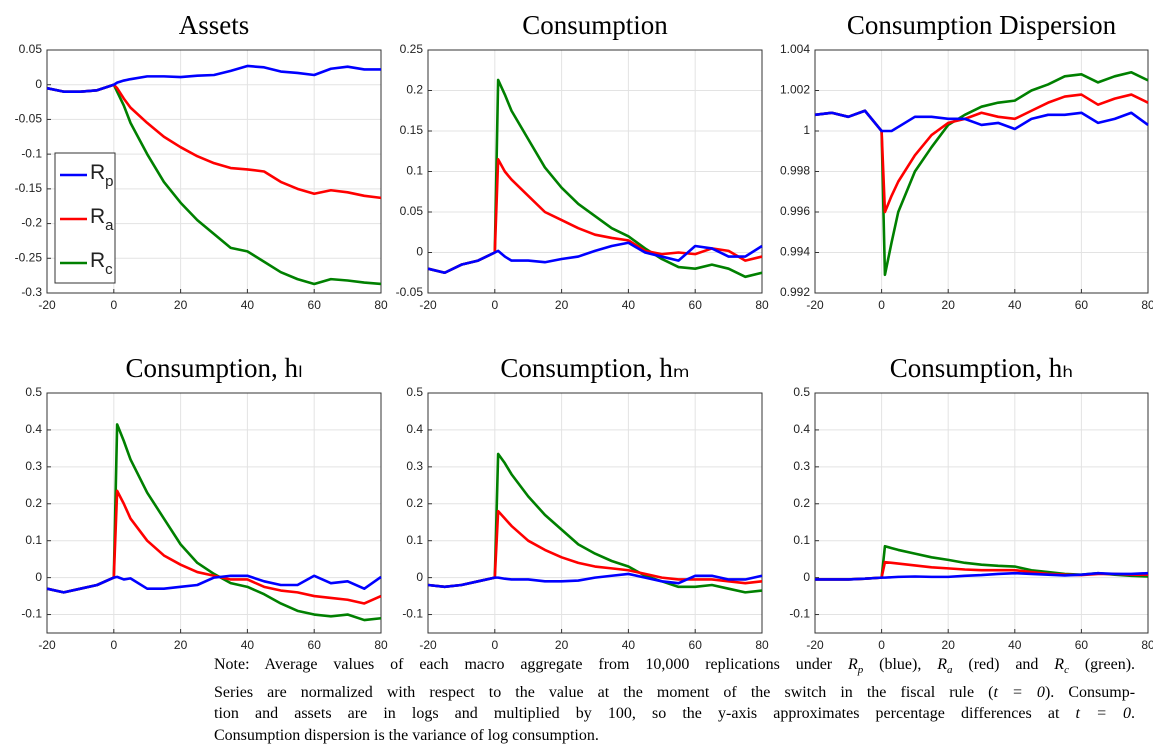 The width and height of the screenshot is (1153, 744). Describe the element at coordinates (795, 211) in the screenshot. I see `y-tick-label: 0.996` at that location.